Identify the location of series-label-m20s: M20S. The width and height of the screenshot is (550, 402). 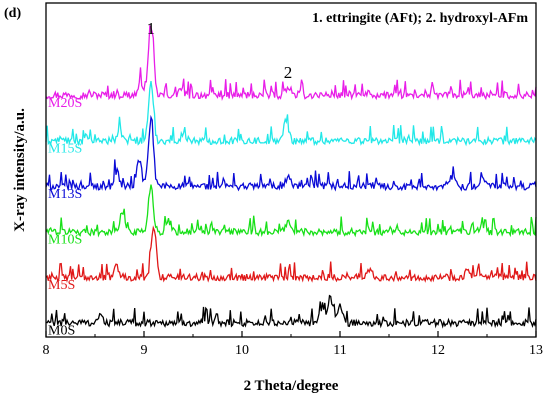
(65, 103).